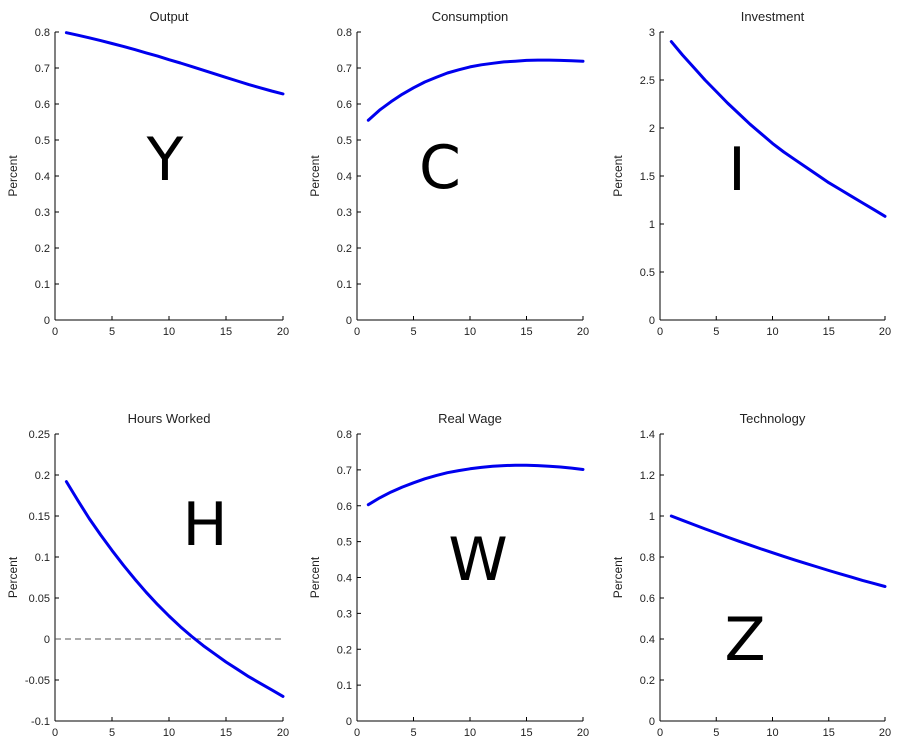 This screenshot has height=754, width=921. I want to click on technology-xtick-label: 15, so click(829, 733).